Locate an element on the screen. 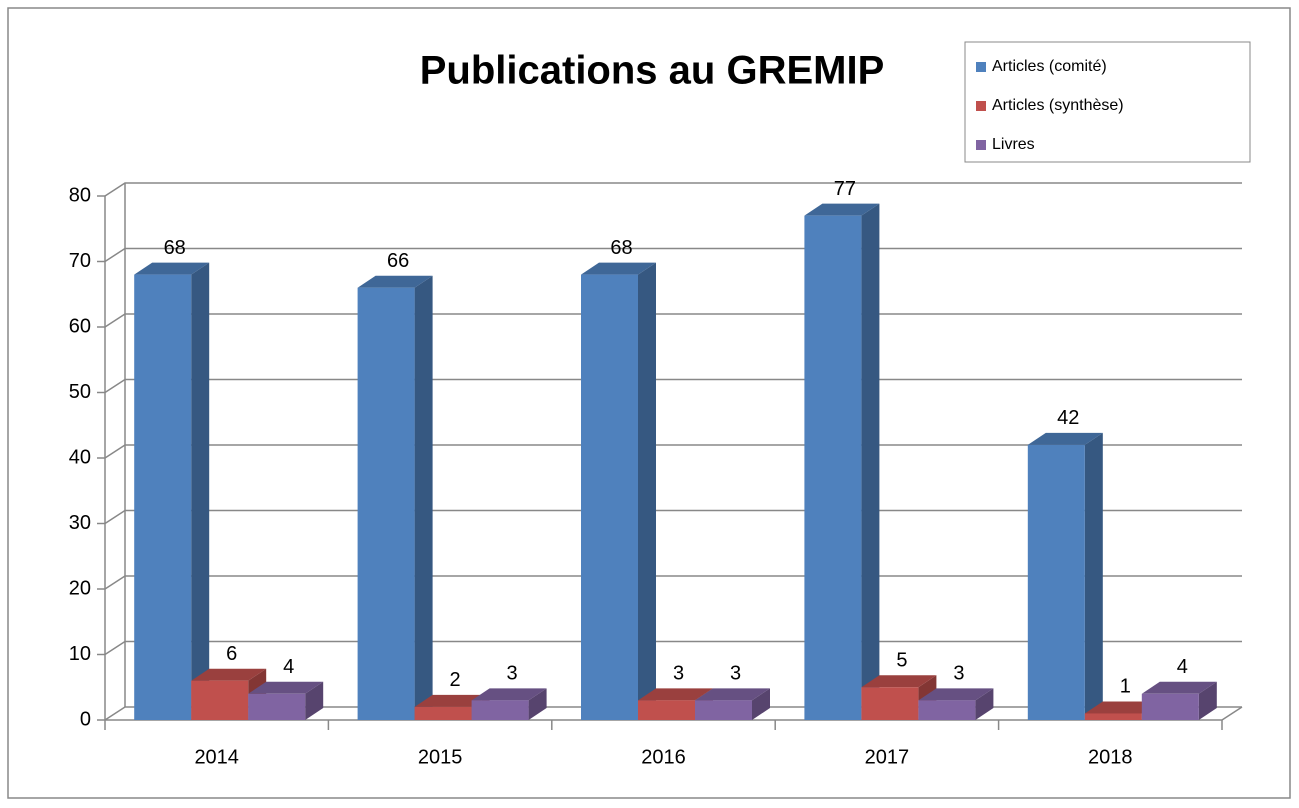 The image size is (1299, 808). y-tick-label: 60 is located at coordinates (80, 326).